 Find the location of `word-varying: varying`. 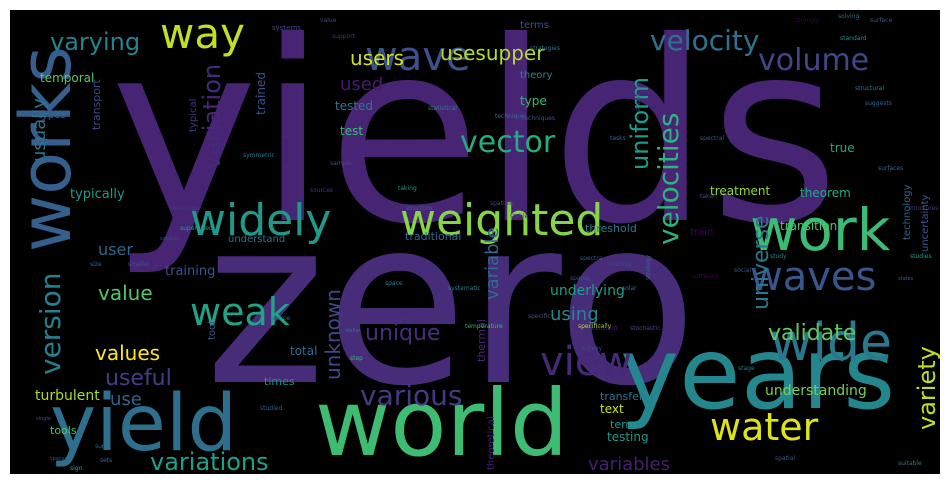

word-varying: varying is located at coordinates (95, 42).